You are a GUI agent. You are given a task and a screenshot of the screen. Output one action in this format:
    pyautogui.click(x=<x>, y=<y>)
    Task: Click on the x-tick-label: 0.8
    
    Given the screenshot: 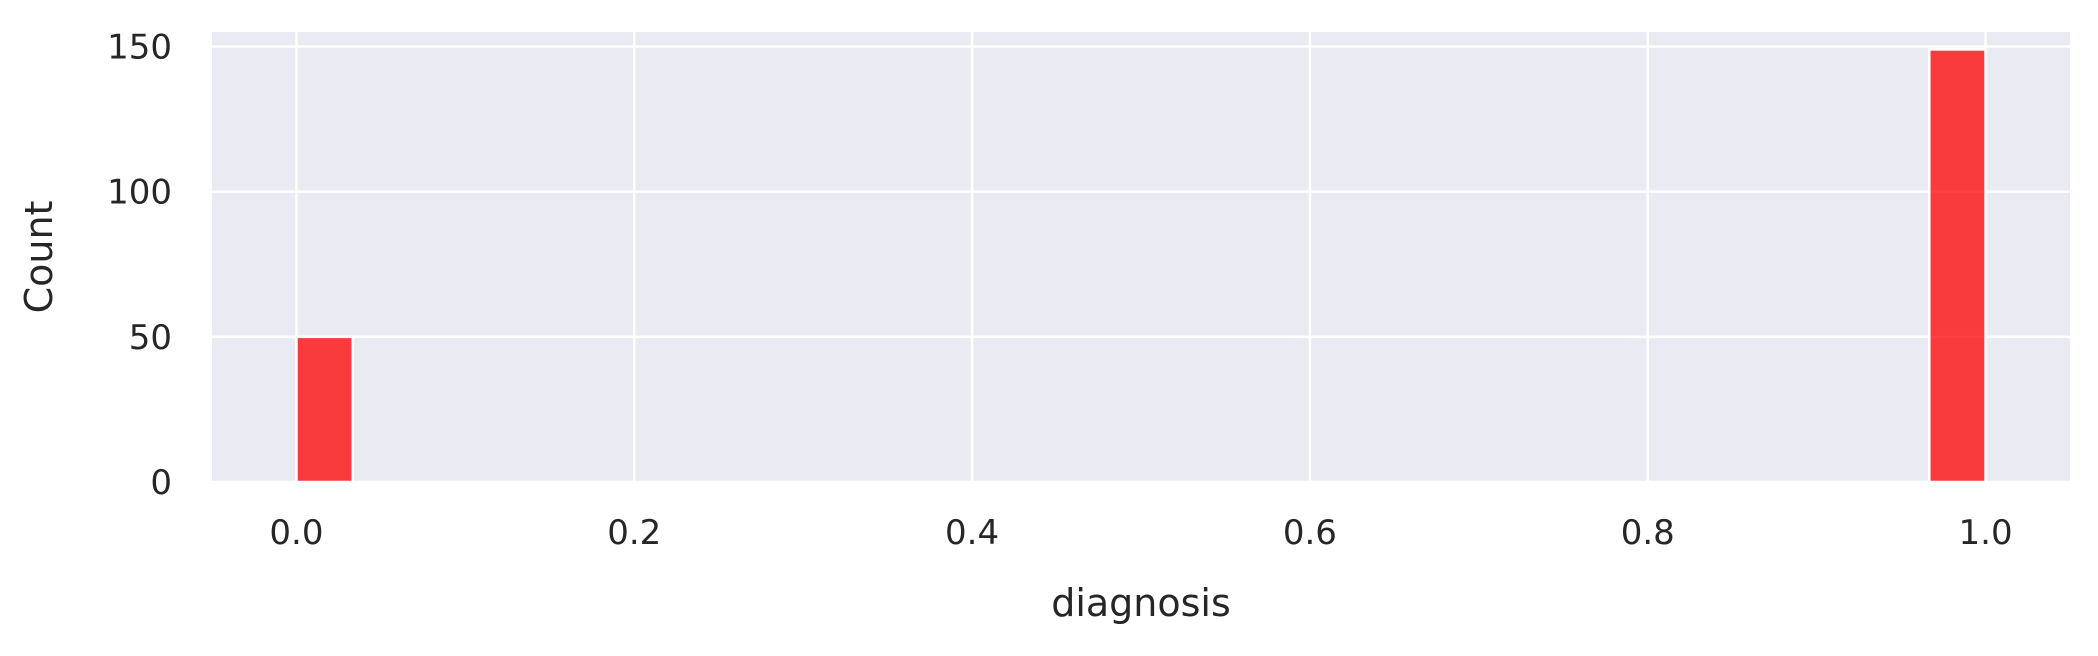 What is the action you would take?
    pyautogui.click(x=1648, y=533)
    